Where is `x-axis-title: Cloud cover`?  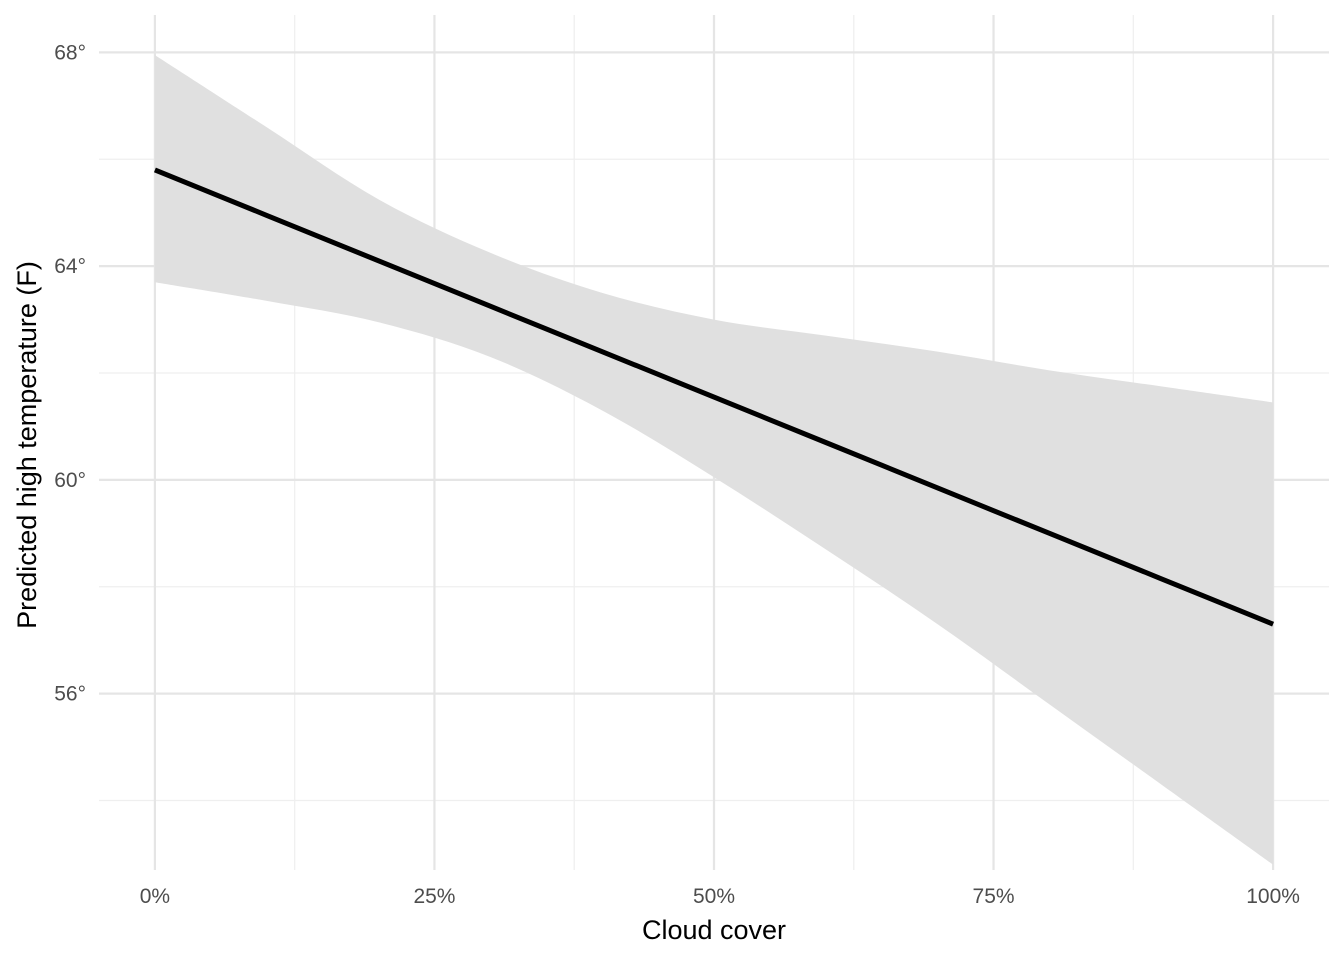
x-axis-title: Cloud cover is located at coordinates (714, 930).